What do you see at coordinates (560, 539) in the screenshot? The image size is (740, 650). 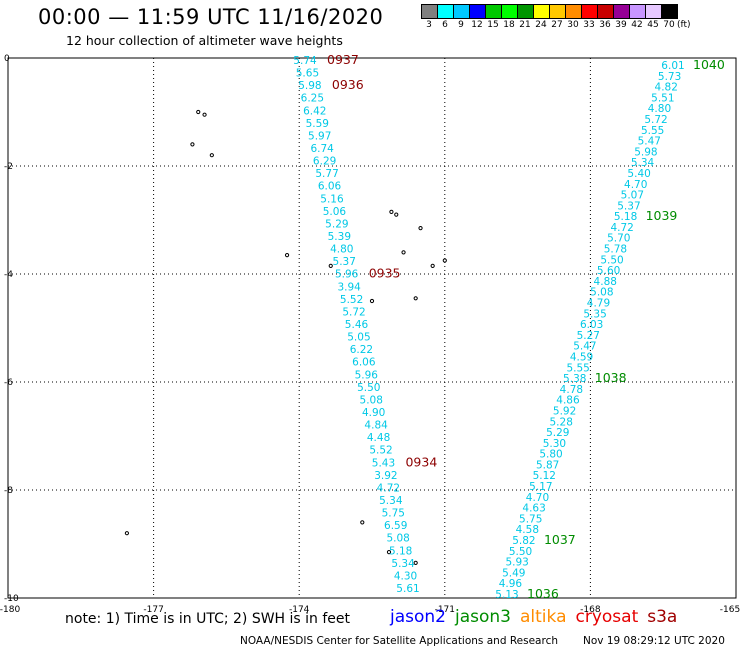 I see `pass-time-label: 1037` at bounding box center [560, 539].